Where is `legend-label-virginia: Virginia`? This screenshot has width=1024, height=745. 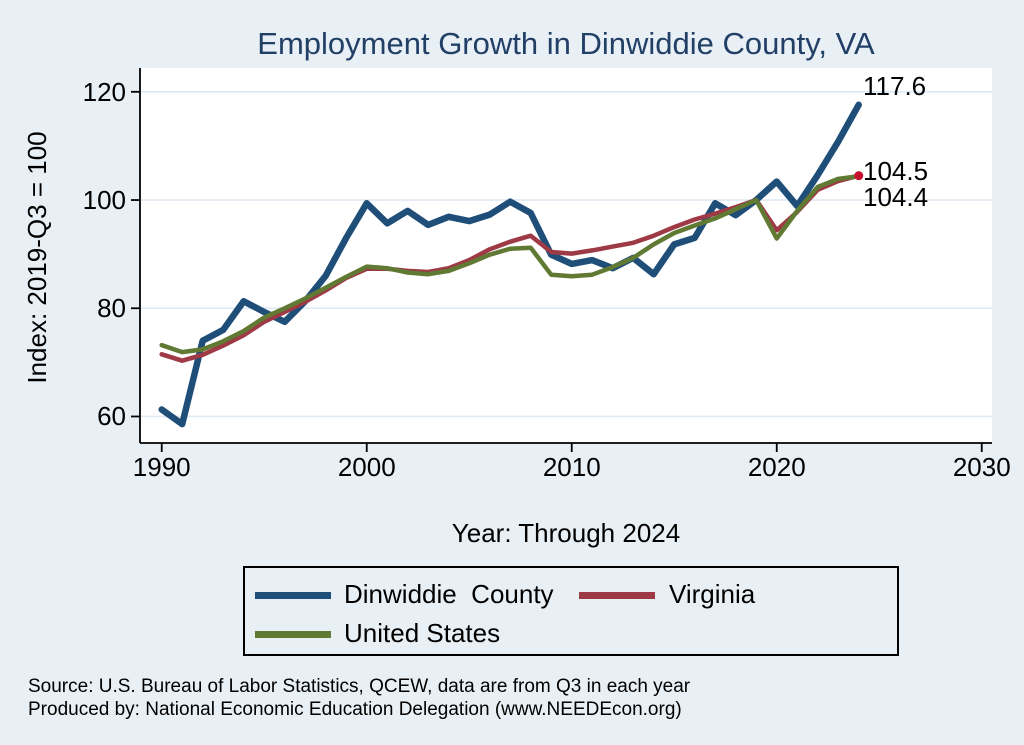
legend-label-virginia: Virginia is located at coordinates (712, 594).